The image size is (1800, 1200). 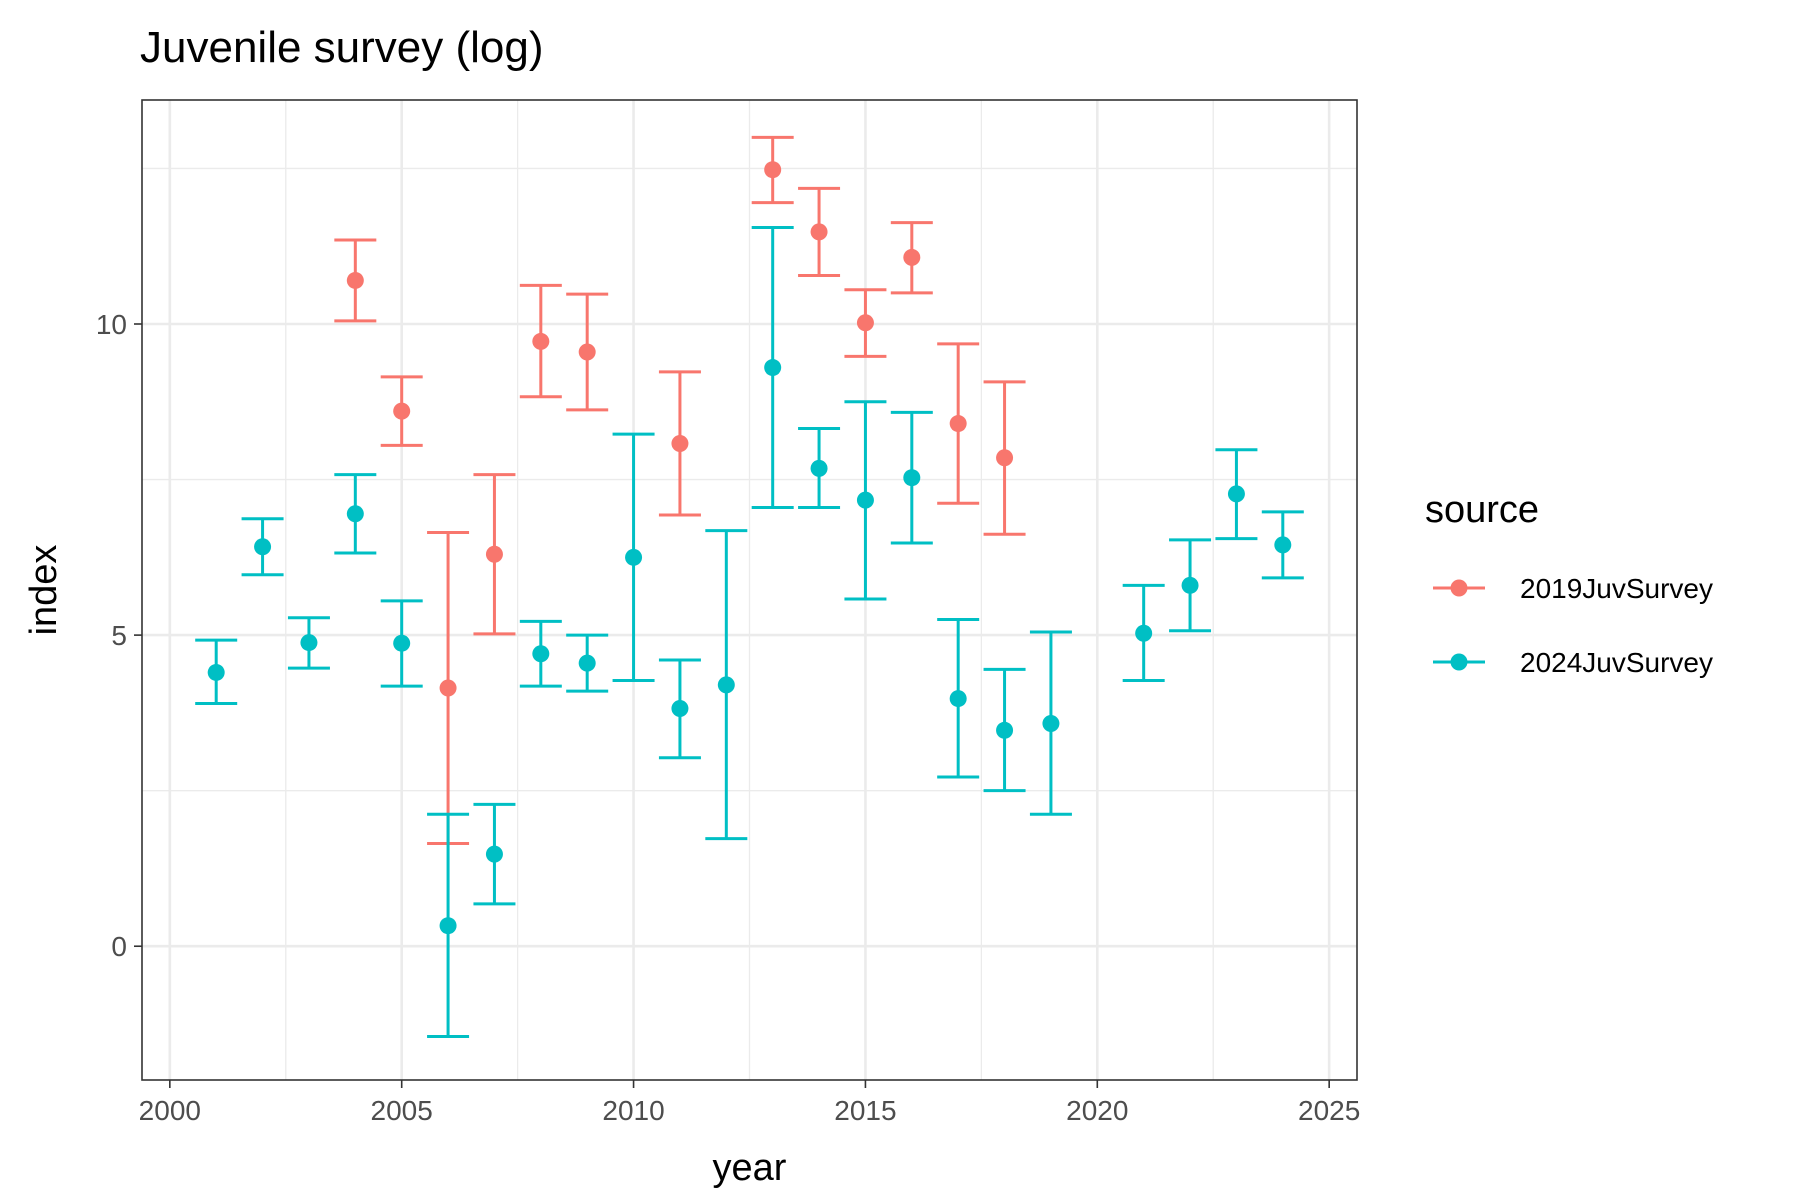 What do you see at coordinates (170, 1110) in the screenshot?
I see `x-tick-label: 2000` at bounding box center [170, 1110].